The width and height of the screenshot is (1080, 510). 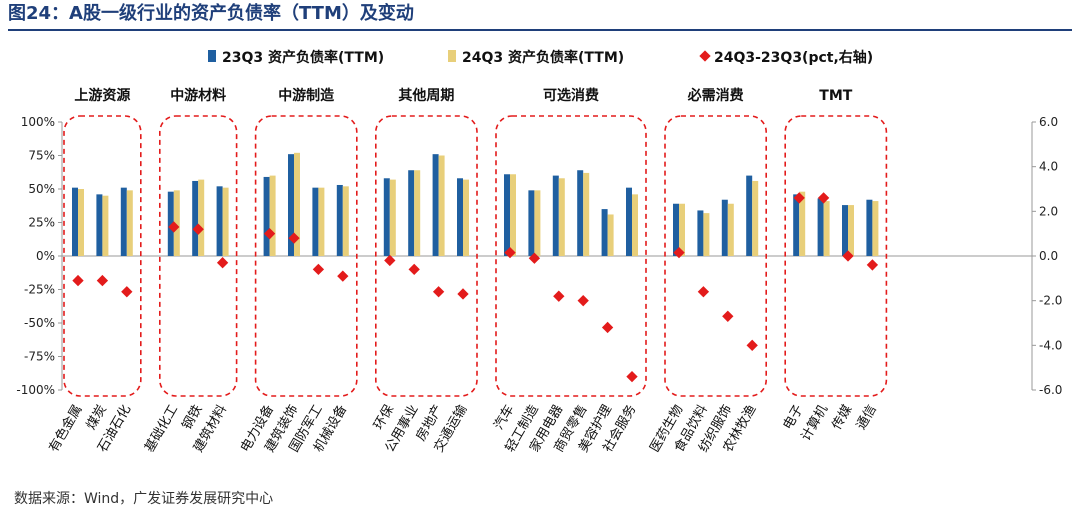 What do you see at coordinates (45, 256) in the screenshot?
I see `left-tick-label: 0%` at bounding box center [45, 256].